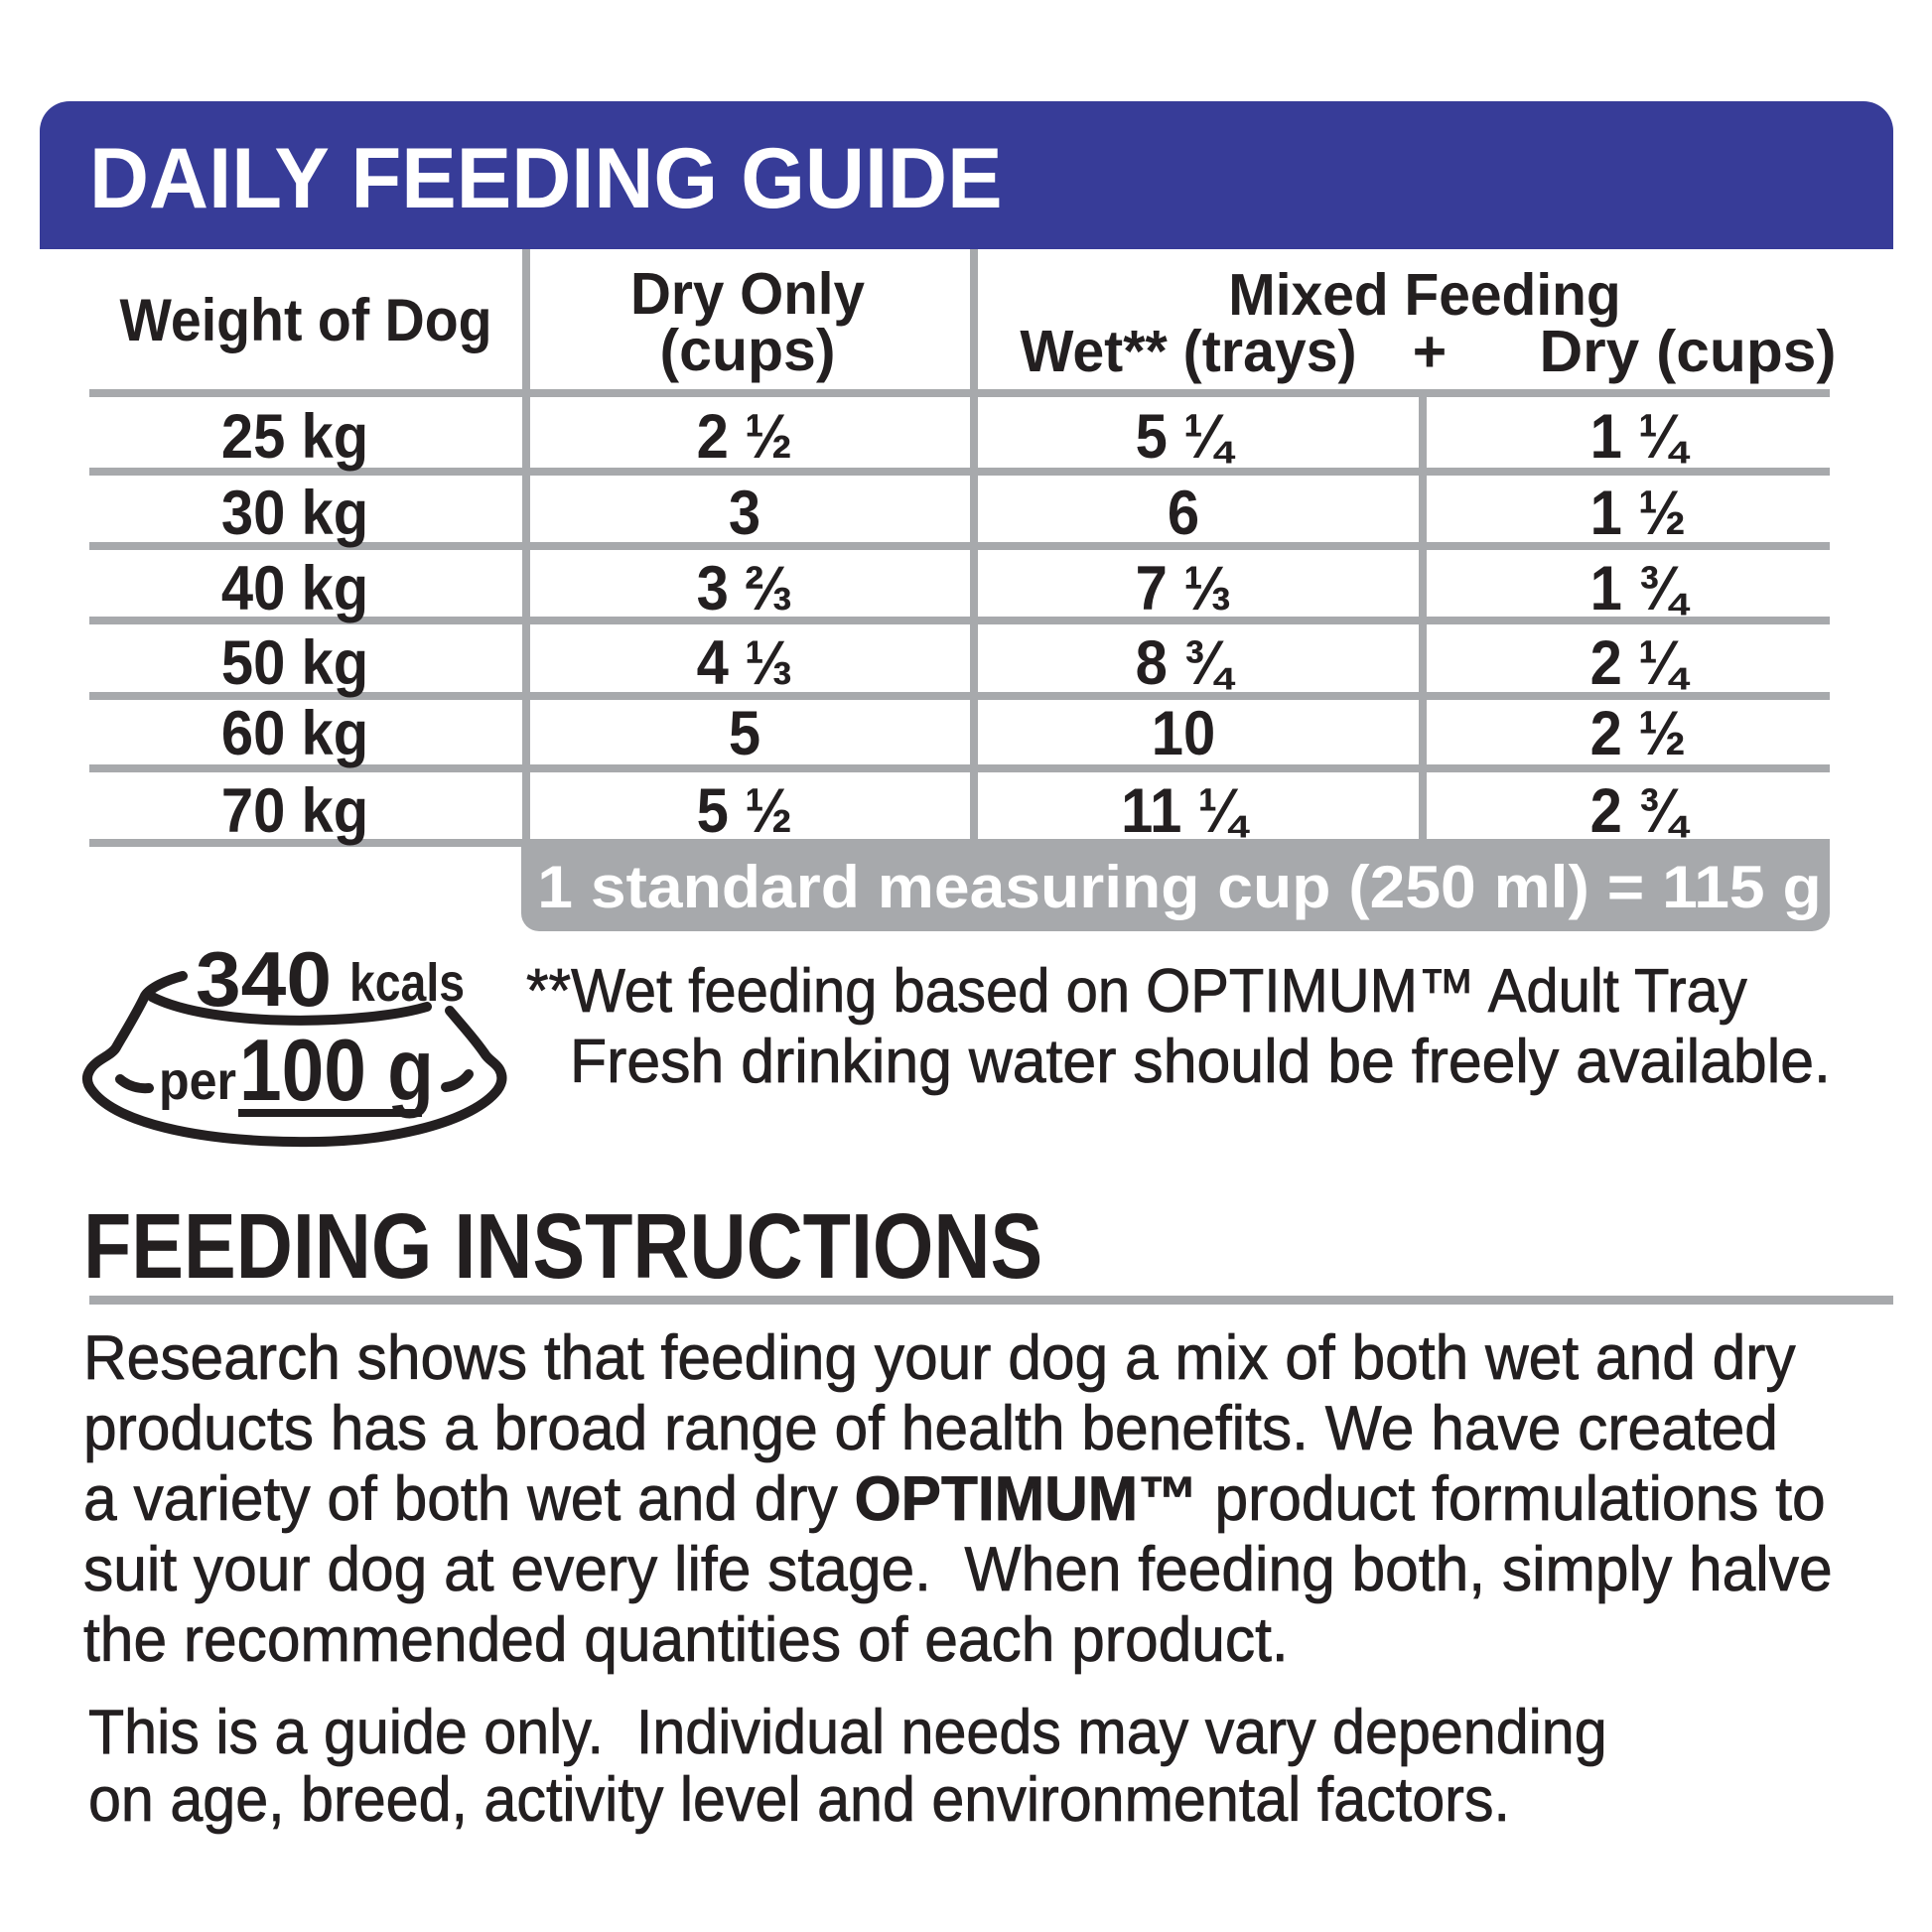 The height and width of the screenshot is (1932, 1932). What do you see at coordinates (198, 1081) in the screenshot?
I see `svg-text: per` at bounding box center [198, 1081].